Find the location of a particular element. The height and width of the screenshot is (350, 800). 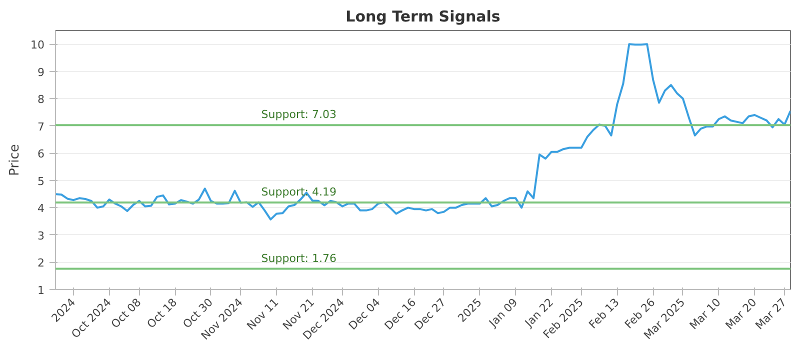

y-tick-label: 8 is located at coordinates (41, 99).